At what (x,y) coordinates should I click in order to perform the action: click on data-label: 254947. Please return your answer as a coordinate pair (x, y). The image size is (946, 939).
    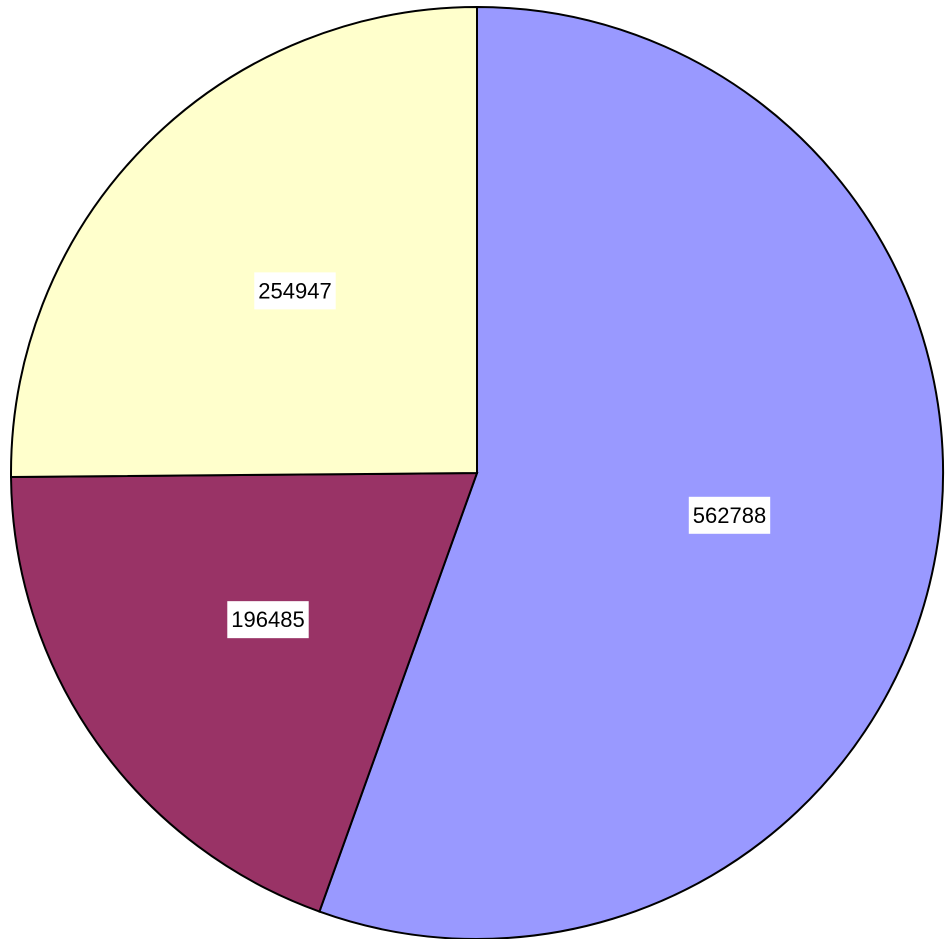
    Looking at the image, I should click on (294, 290).